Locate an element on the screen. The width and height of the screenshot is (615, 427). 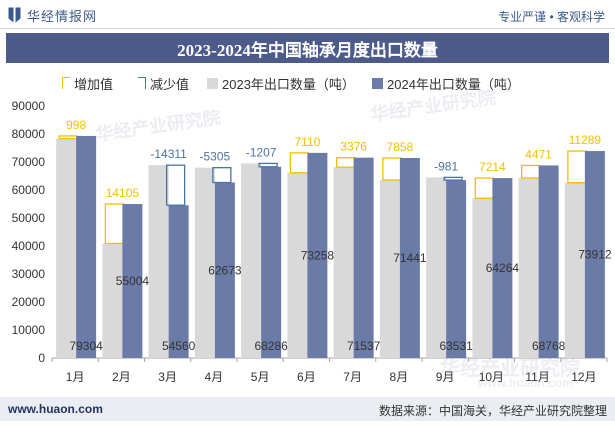
x-tick-label: 8月 is located at coordinates (399, 377).